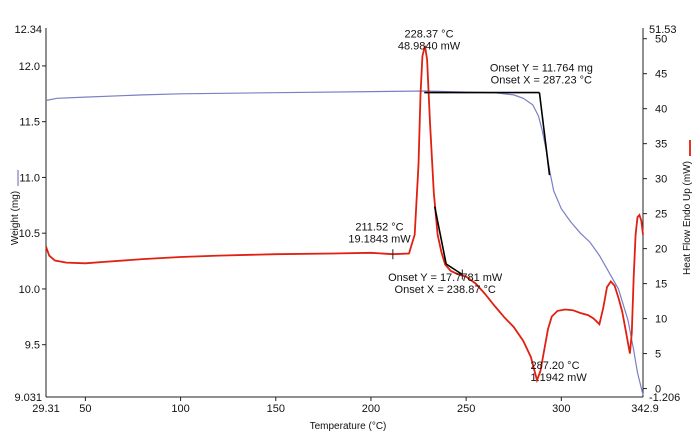  Describe the element at coordinates (428, 34) in the screenshot. I see `annotation-line: 228.37 °C` at that location.